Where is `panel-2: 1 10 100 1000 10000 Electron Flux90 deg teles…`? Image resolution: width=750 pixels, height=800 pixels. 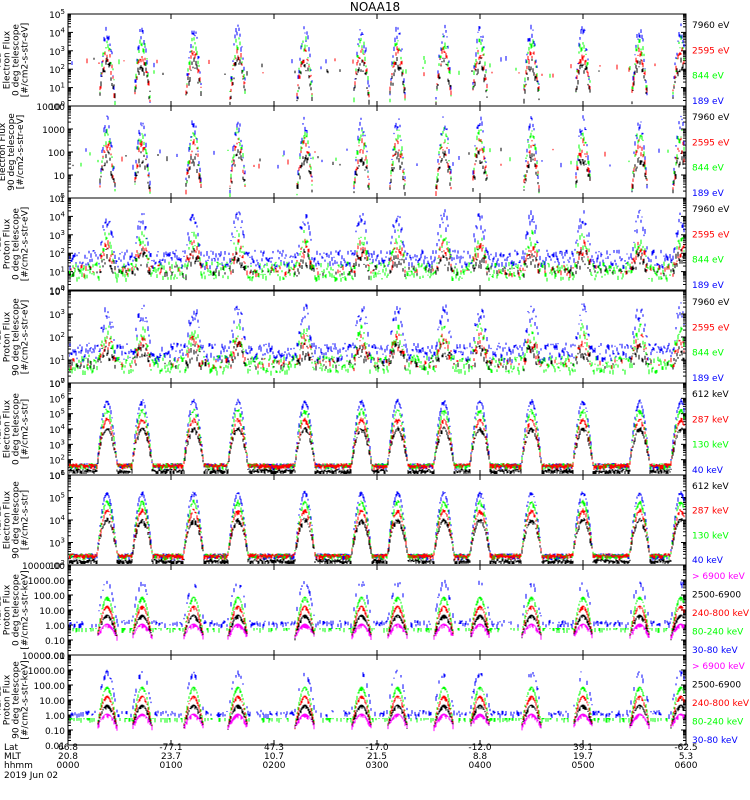
panel-2: 1 10 100 1000 10000 Electron Flux90 deg teles… is located at coordinates (365, 154).